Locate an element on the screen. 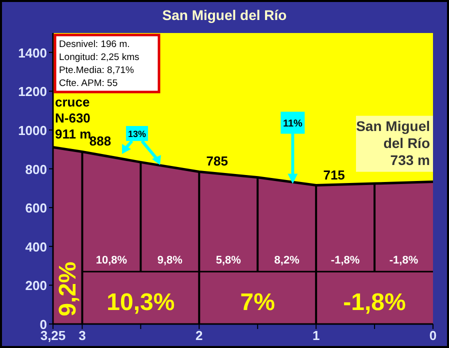 The height and width of the screenshot is (348, 449). y-tick-label: 1000 is located at coordinates (32, 130).